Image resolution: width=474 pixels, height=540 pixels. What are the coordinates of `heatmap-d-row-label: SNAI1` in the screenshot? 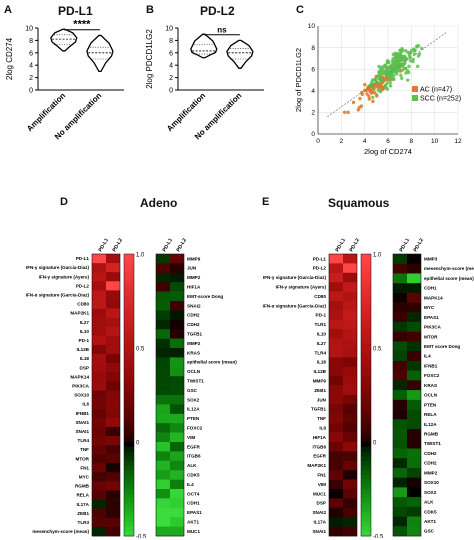 It's located at (82, 431).